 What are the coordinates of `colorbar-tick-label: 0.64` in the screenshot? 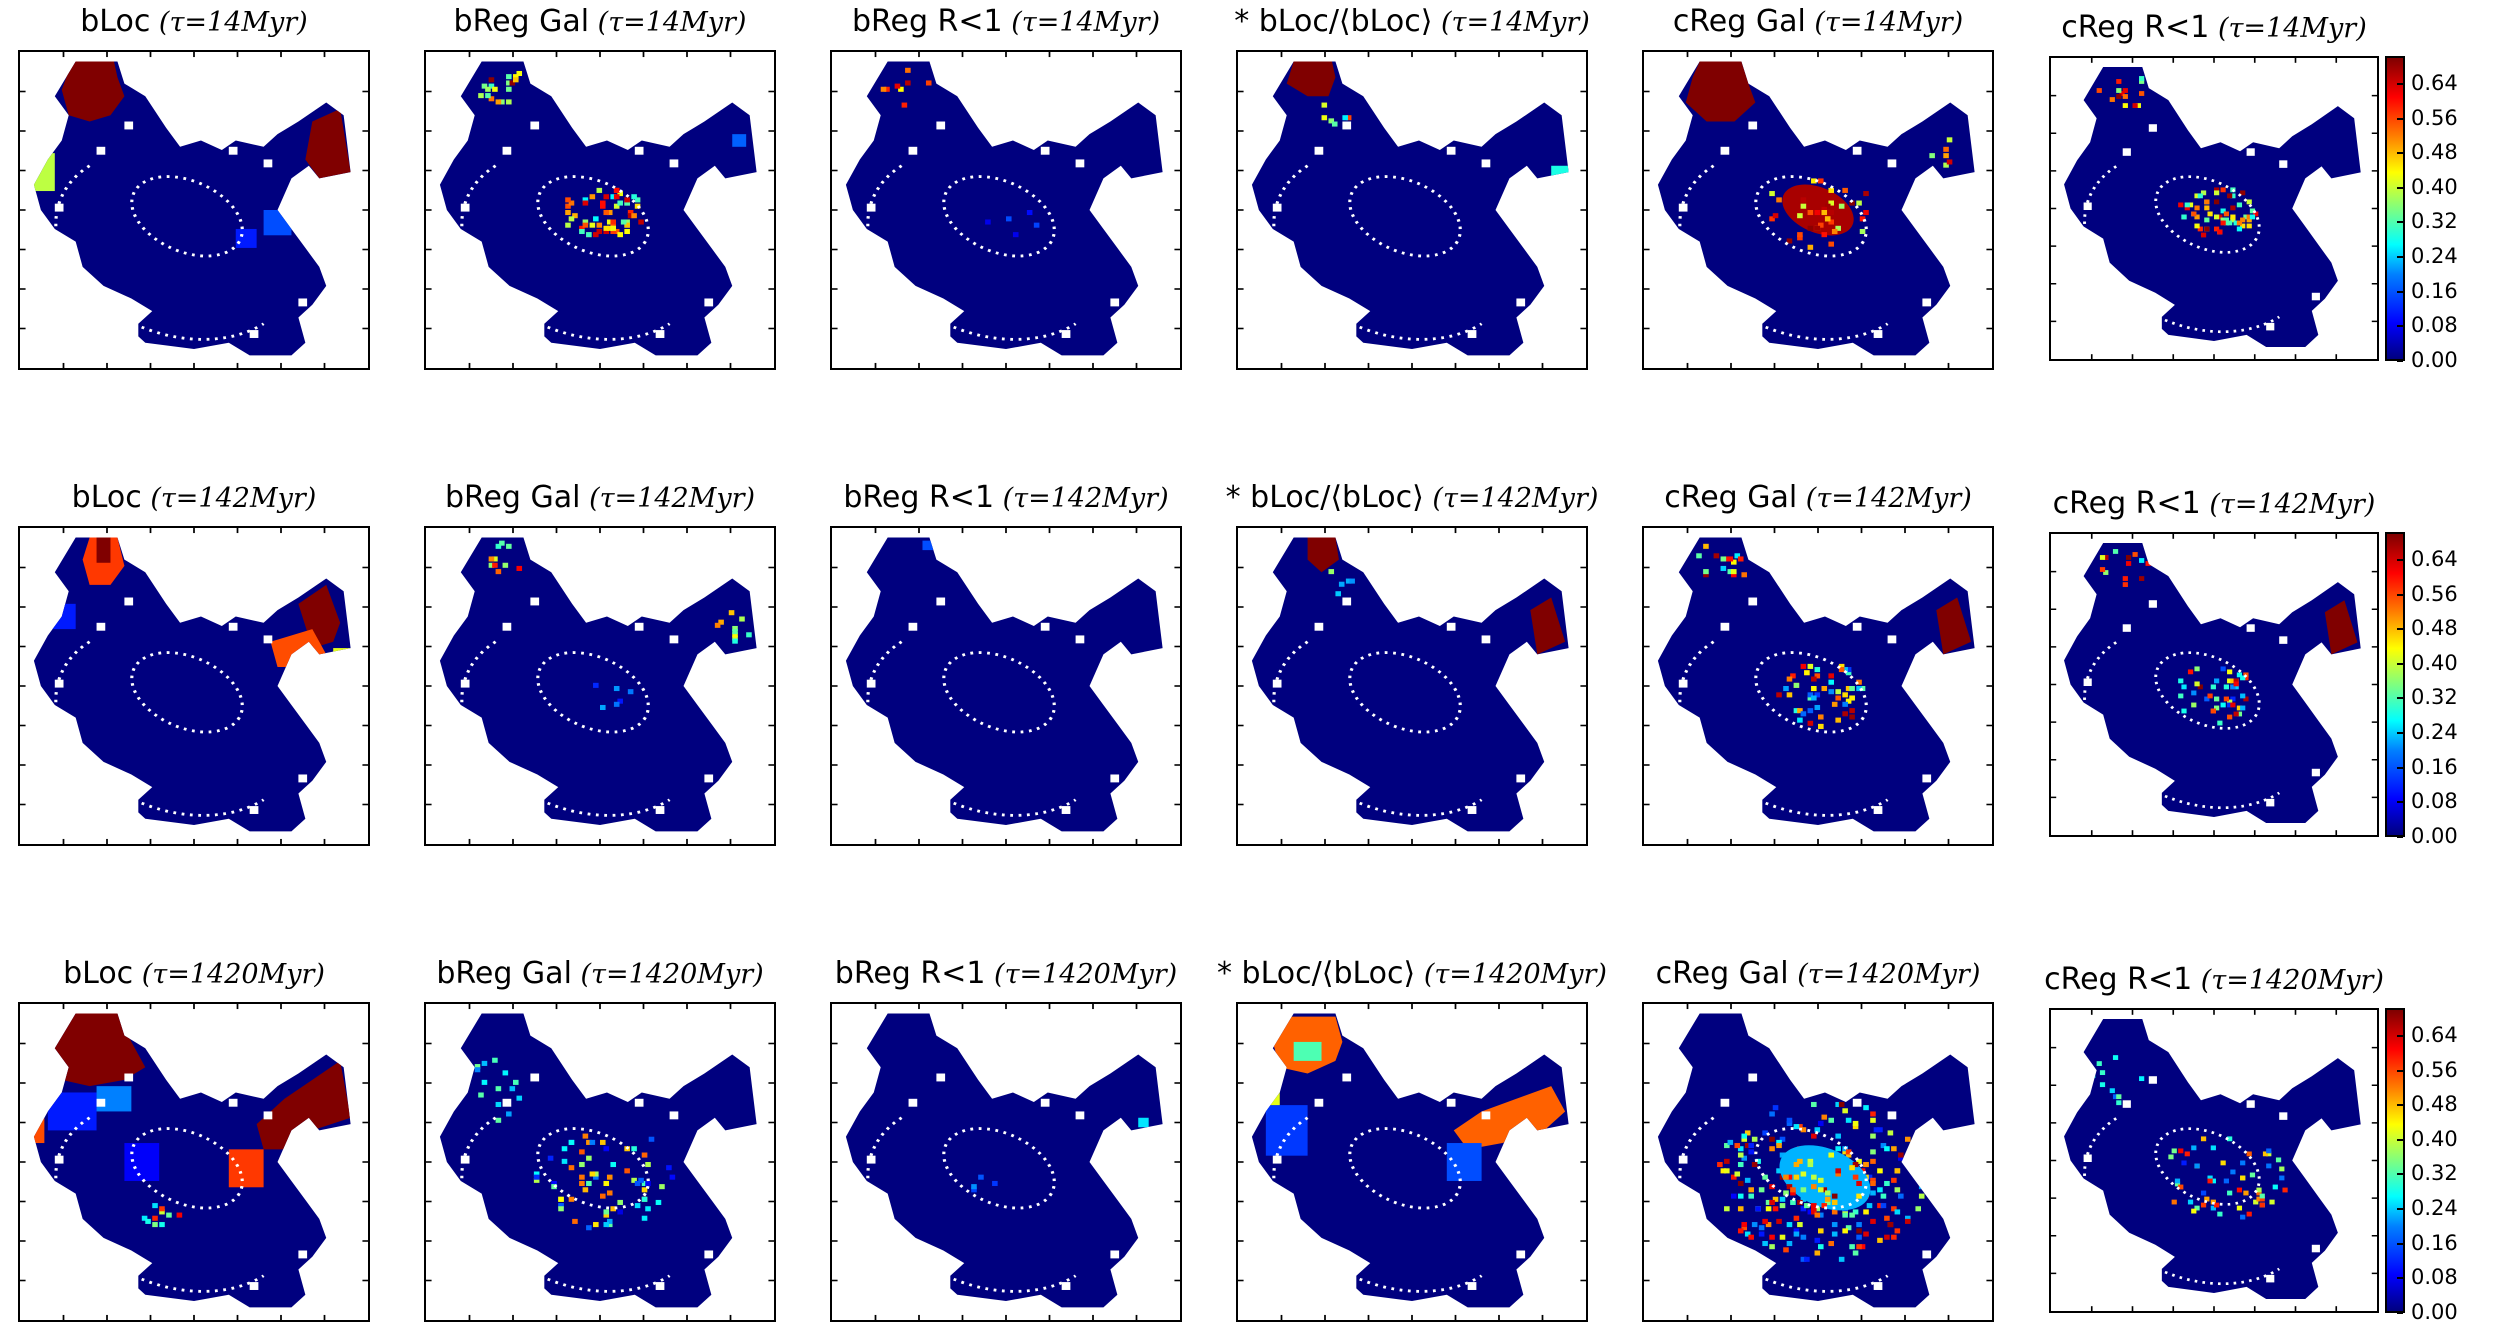 It's located at (2427, 559).